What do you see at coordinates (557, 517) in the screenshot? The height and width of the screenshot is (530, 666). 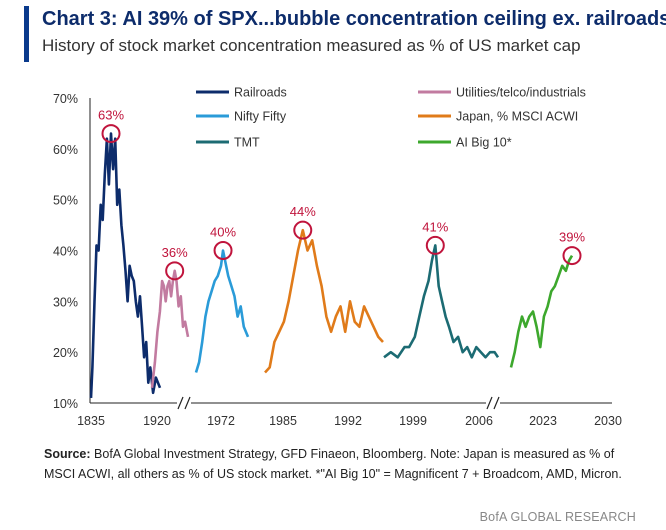 I see `research-credit: BofA GLOBAL RESEARCH` at bounding box center [557, 517].